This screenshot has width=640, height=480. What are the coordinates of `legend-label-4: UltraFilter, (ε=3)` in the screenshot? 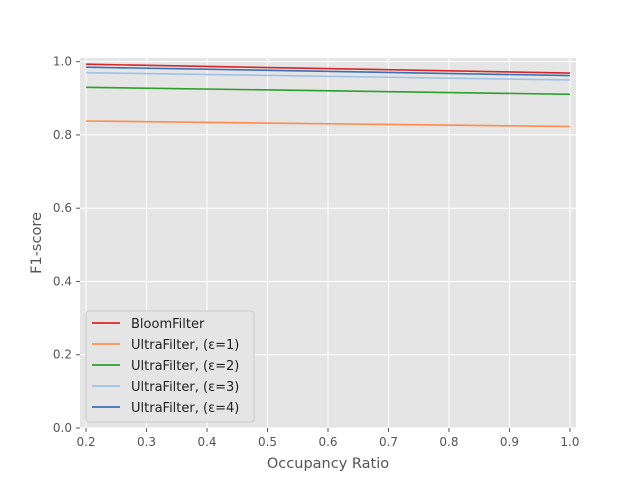 It's located at (185, 387).